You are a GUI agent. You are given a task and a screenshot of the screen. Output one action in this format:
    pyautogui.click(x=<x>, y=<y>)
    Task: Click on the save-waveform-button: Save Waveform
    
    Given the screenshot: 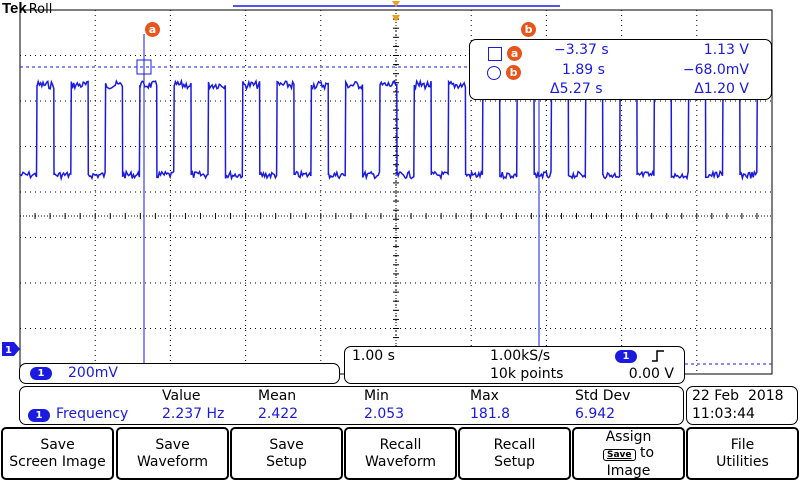 What is the action you would take?
    pyautogui.click(x=172, y=453)
    